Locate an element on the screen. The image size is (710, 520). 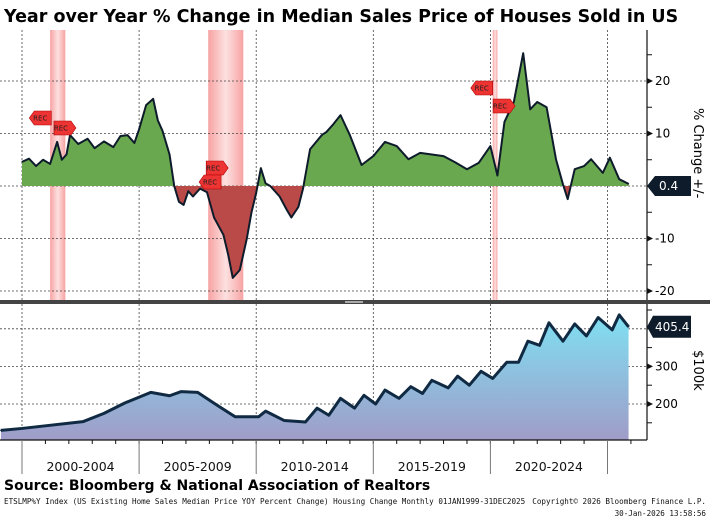
divider-handle is located at coordinates (354, 302).